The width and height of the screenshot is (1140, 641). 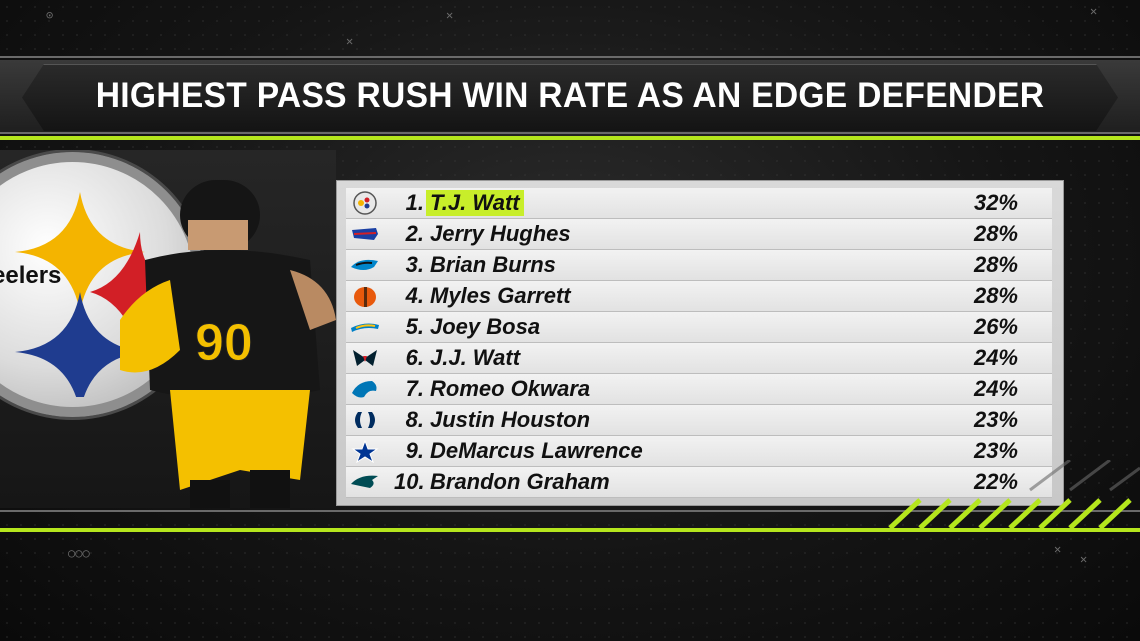 I want to click on bills-logo-icon, so click(x=365, y=234).